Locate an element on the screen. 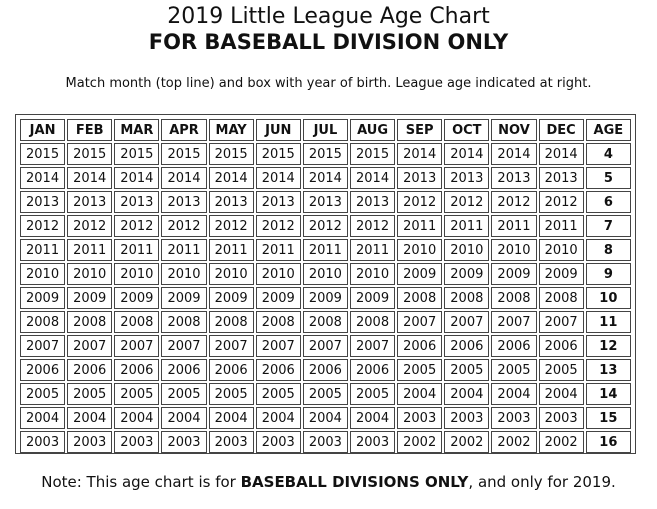 This screenshot has width=657, height=509. column-header: JAN is located at coordinates (43, 130).